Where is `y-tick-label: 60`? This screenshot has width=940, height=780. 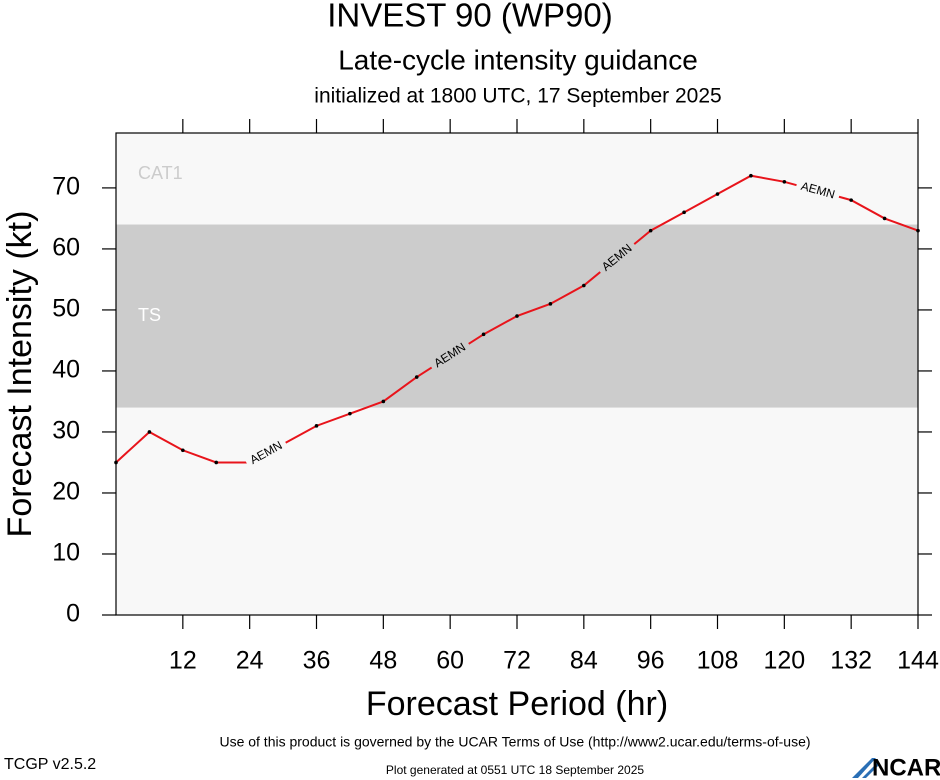 y-tick-label: 60 is located at coordinates (66, 248).